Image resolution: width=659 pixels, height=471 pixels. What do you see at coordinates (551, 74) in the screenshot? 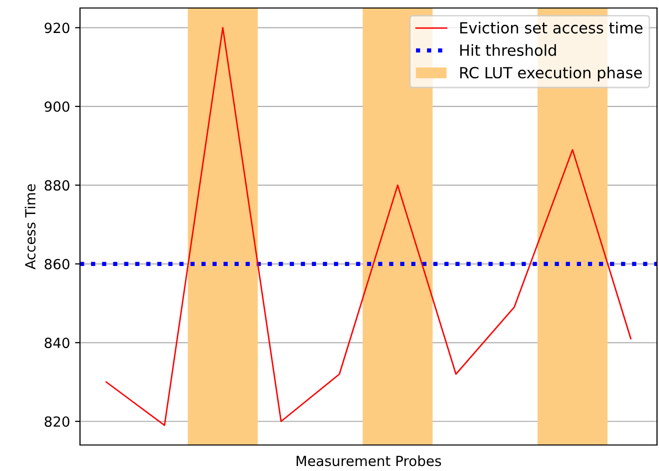
I see `annotation: RC LUT execution phase` at bounding box center [551, 74].